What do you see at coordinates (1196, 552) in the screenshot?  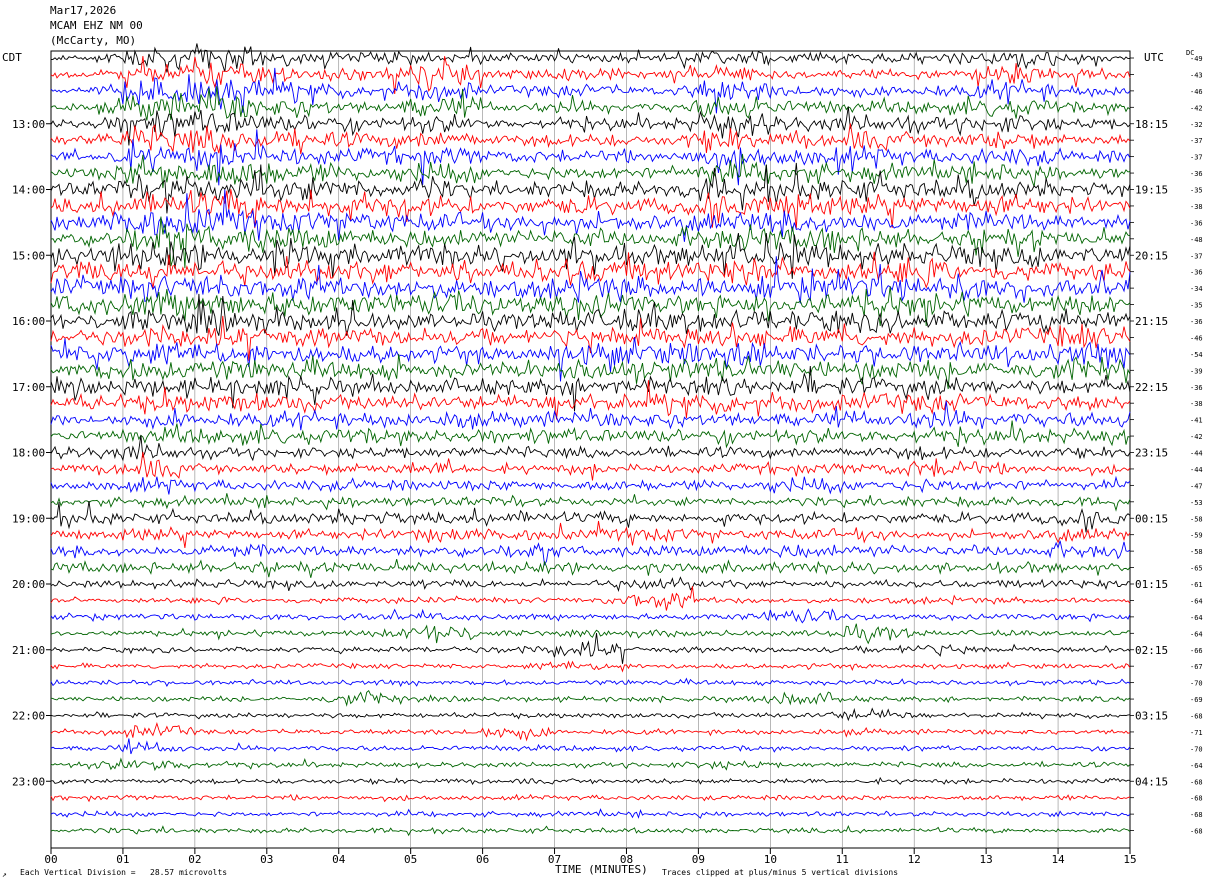 I see `dc-offset-label: -58` at bounding box center [1196, 552].